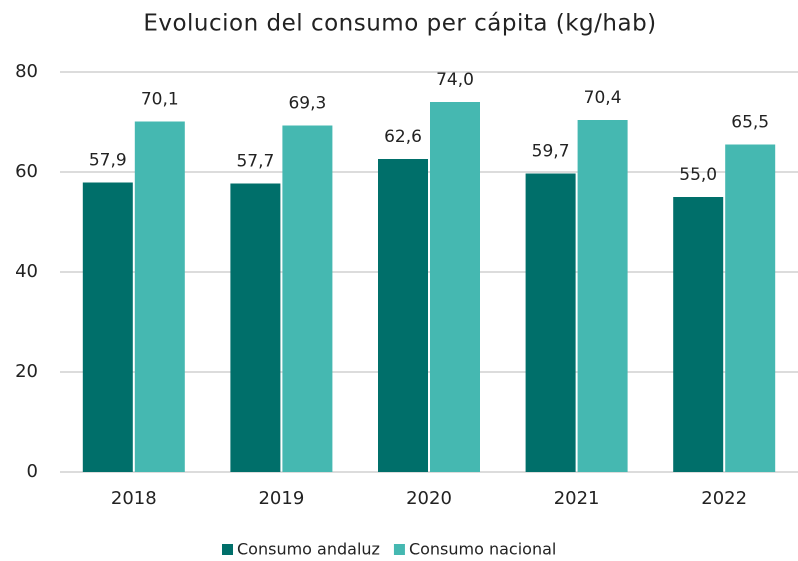  I want to click on data-label: 59,7, so click(551, 152).